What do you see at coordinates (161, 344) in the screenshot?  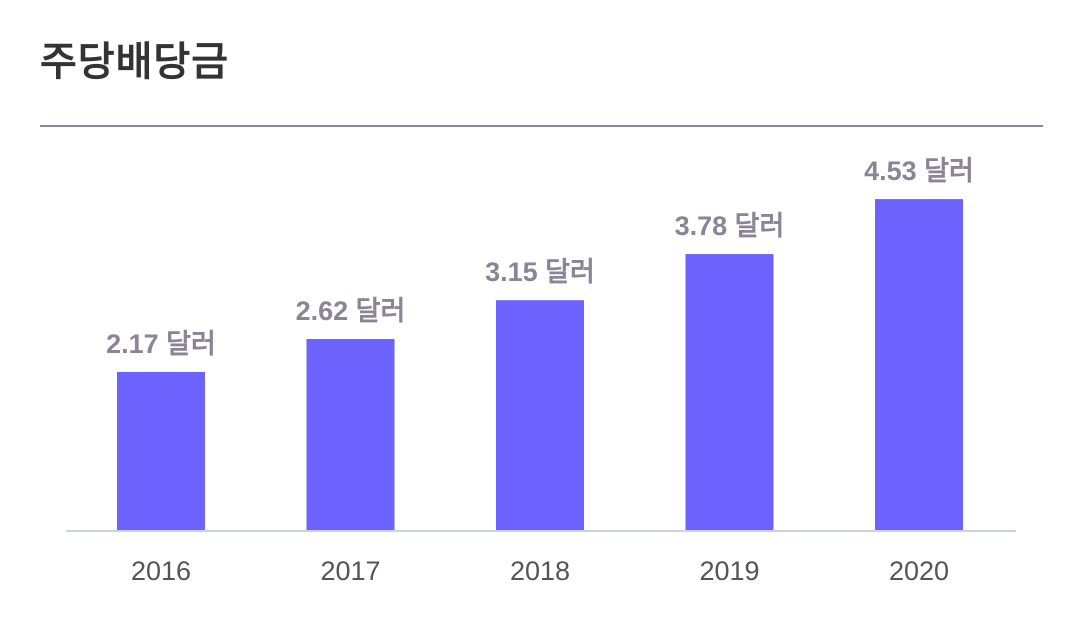 I see `value-label-2016: 2.17 달러` at bounding box center [161, 344].